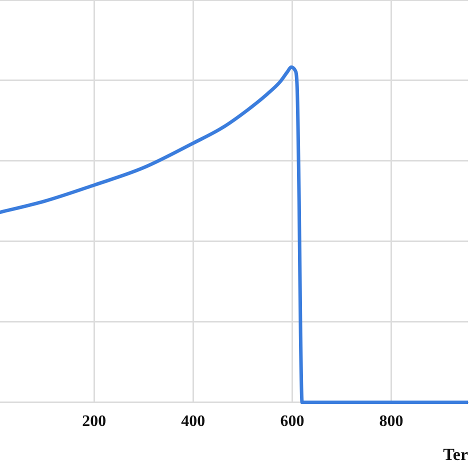  What do you see at coordinates (292, 421) in the screenshot?
I see `x-tick-label: 600` at bounding box center [292, 421].